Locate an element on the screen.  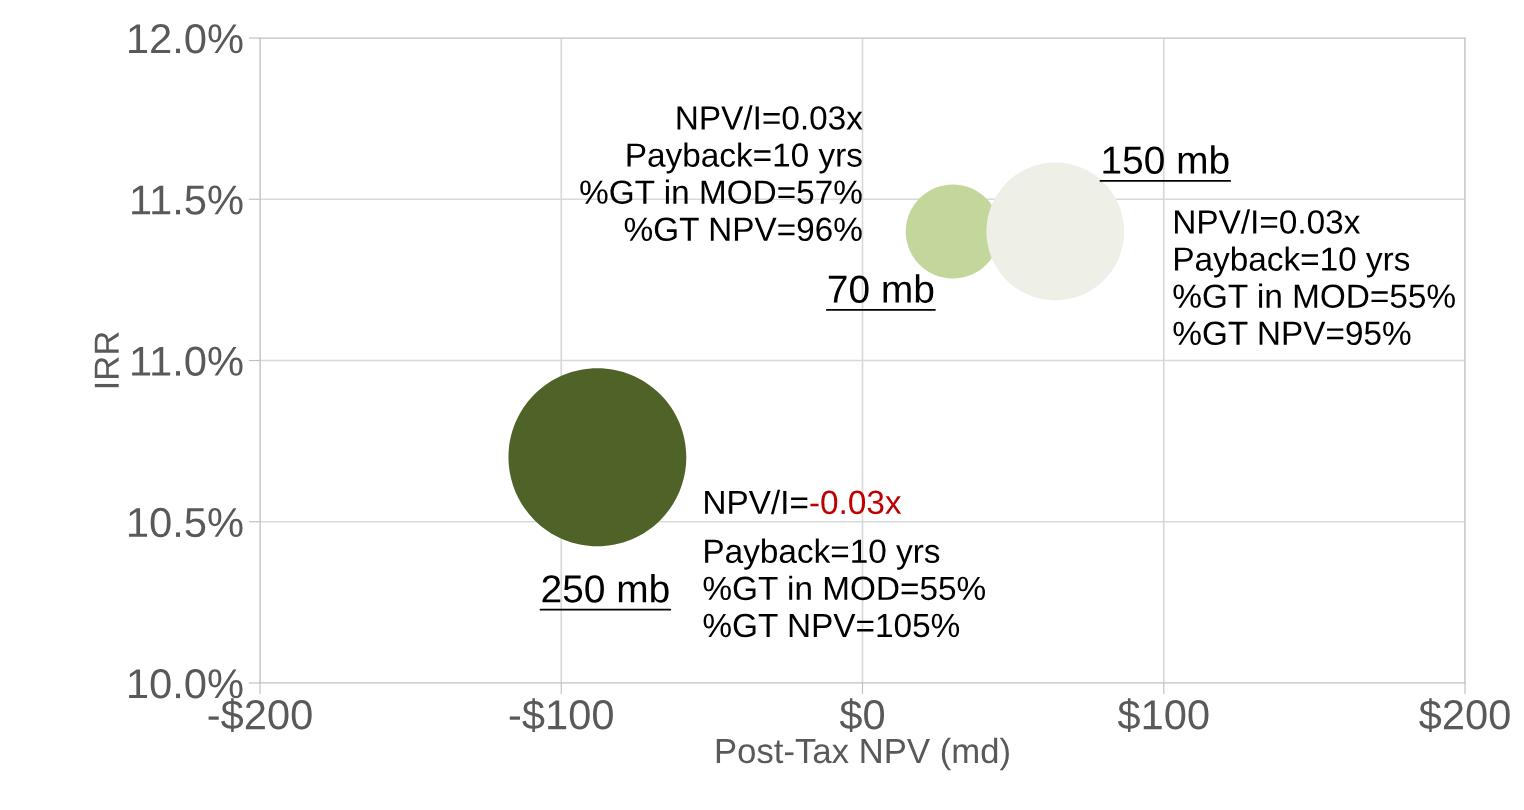
y-tick-label: 11.5% is located at coordinates (187, 200).